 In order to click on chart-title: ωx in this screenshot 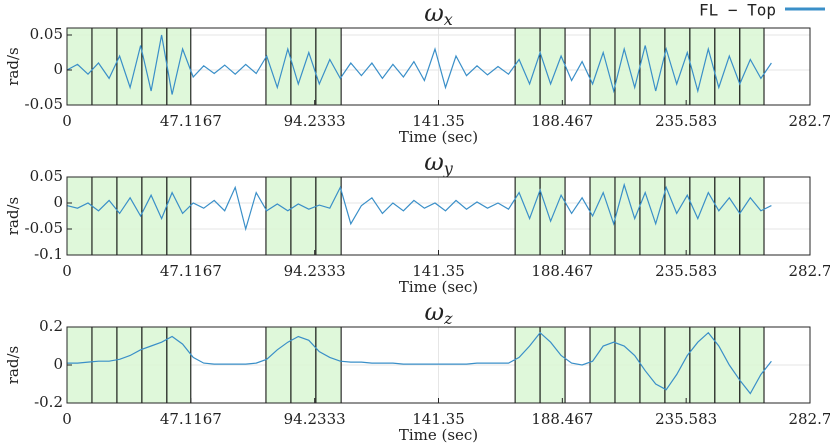, I will do `click(438, 14)`.